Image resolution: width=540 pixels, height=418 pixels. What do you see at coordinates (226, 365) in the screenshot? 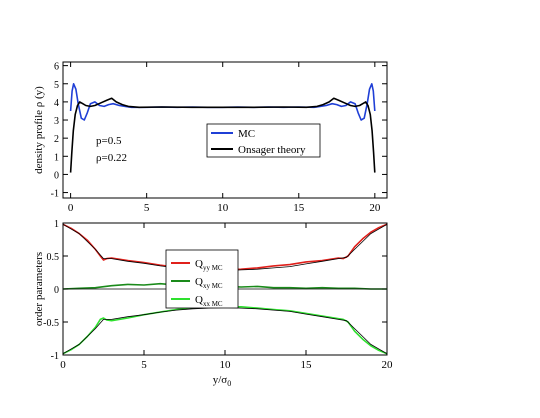
I see `order-x-tick-label: 10` at bounding box center [226, 365].